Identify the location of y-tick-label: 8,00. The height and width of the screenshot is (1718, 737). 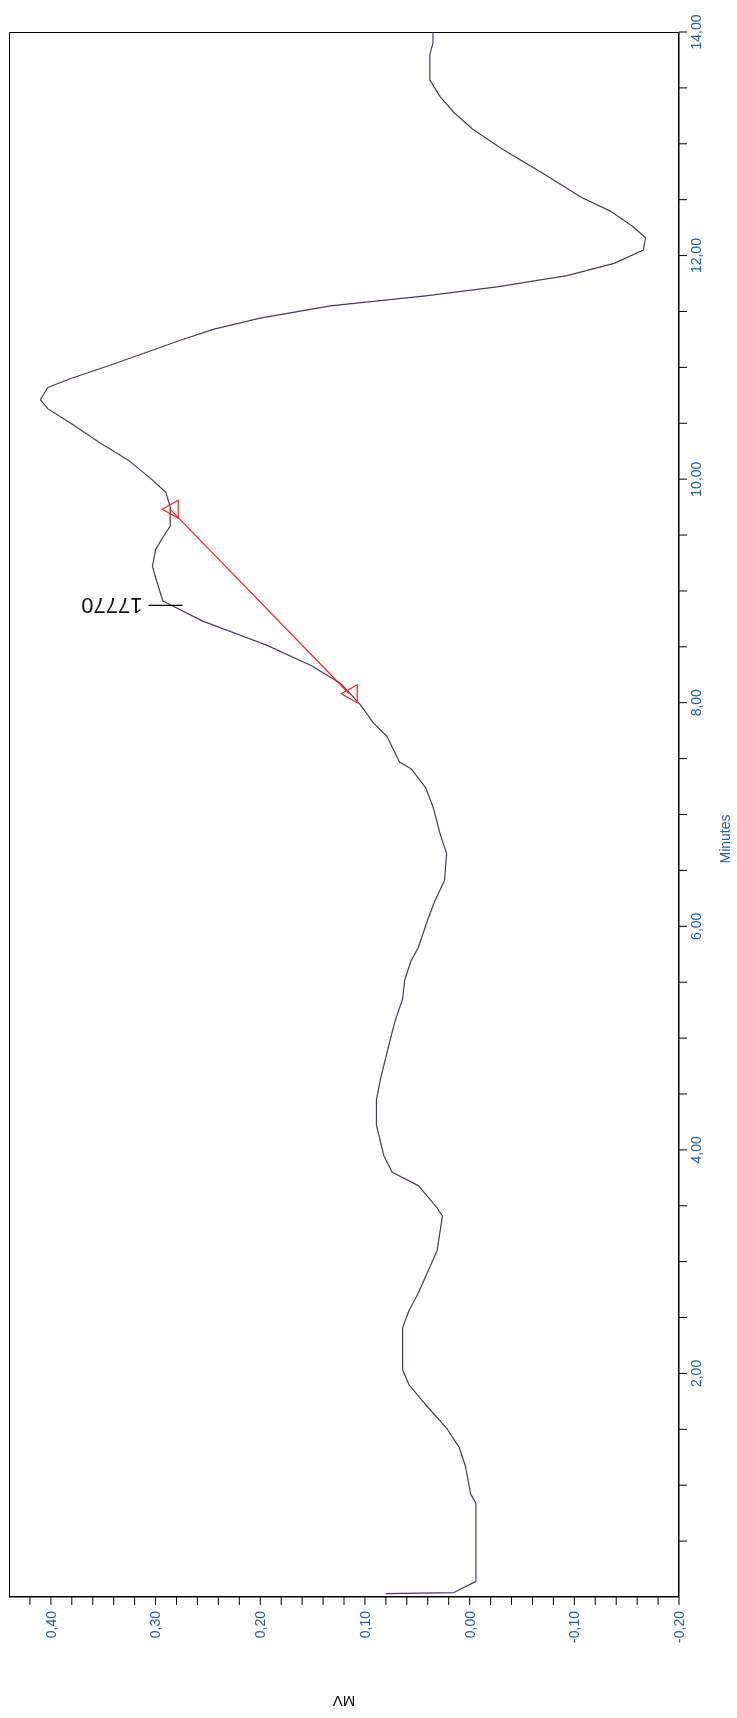
(696, 702).